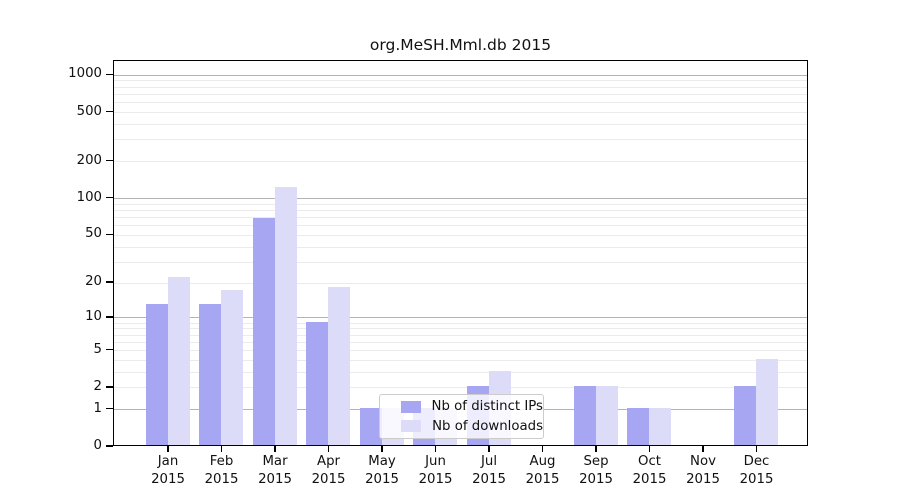  Describe the element at coordinates (461, 416) in the screenshot. I see `legend: Nb of distinct IPs Nb of downloads` at that location.